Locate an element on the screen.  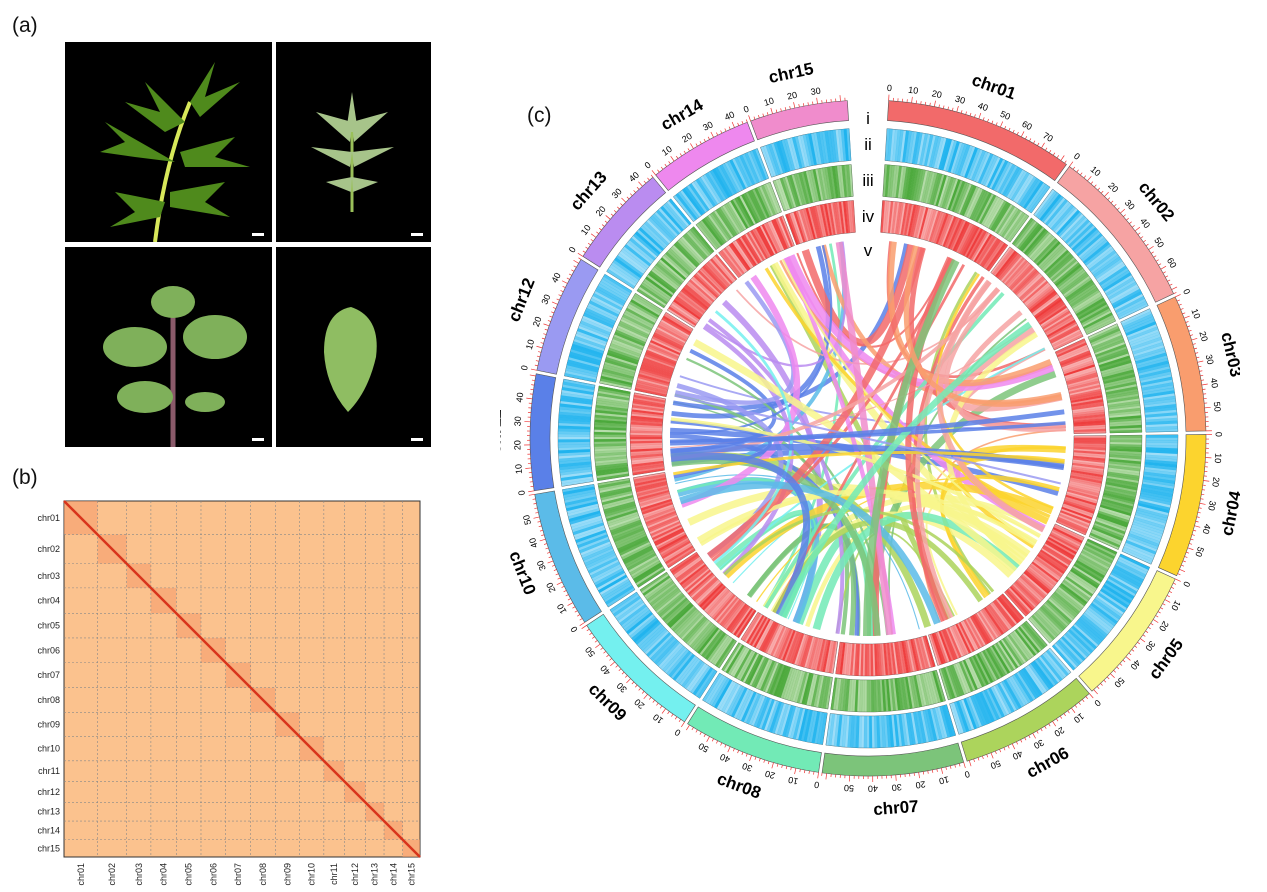
ideogram-chr05 is located at coordinates (1127, 631).